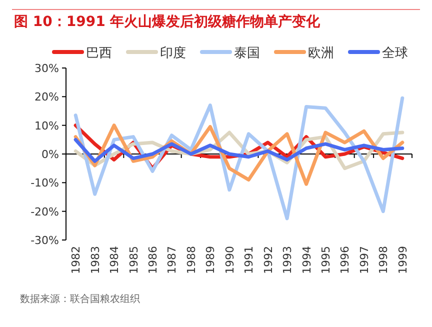 The image size is (432, 327). Describe the element at coordinates (46, 125) in the screenshot. I see `y-tick-label: 10%` at that location.